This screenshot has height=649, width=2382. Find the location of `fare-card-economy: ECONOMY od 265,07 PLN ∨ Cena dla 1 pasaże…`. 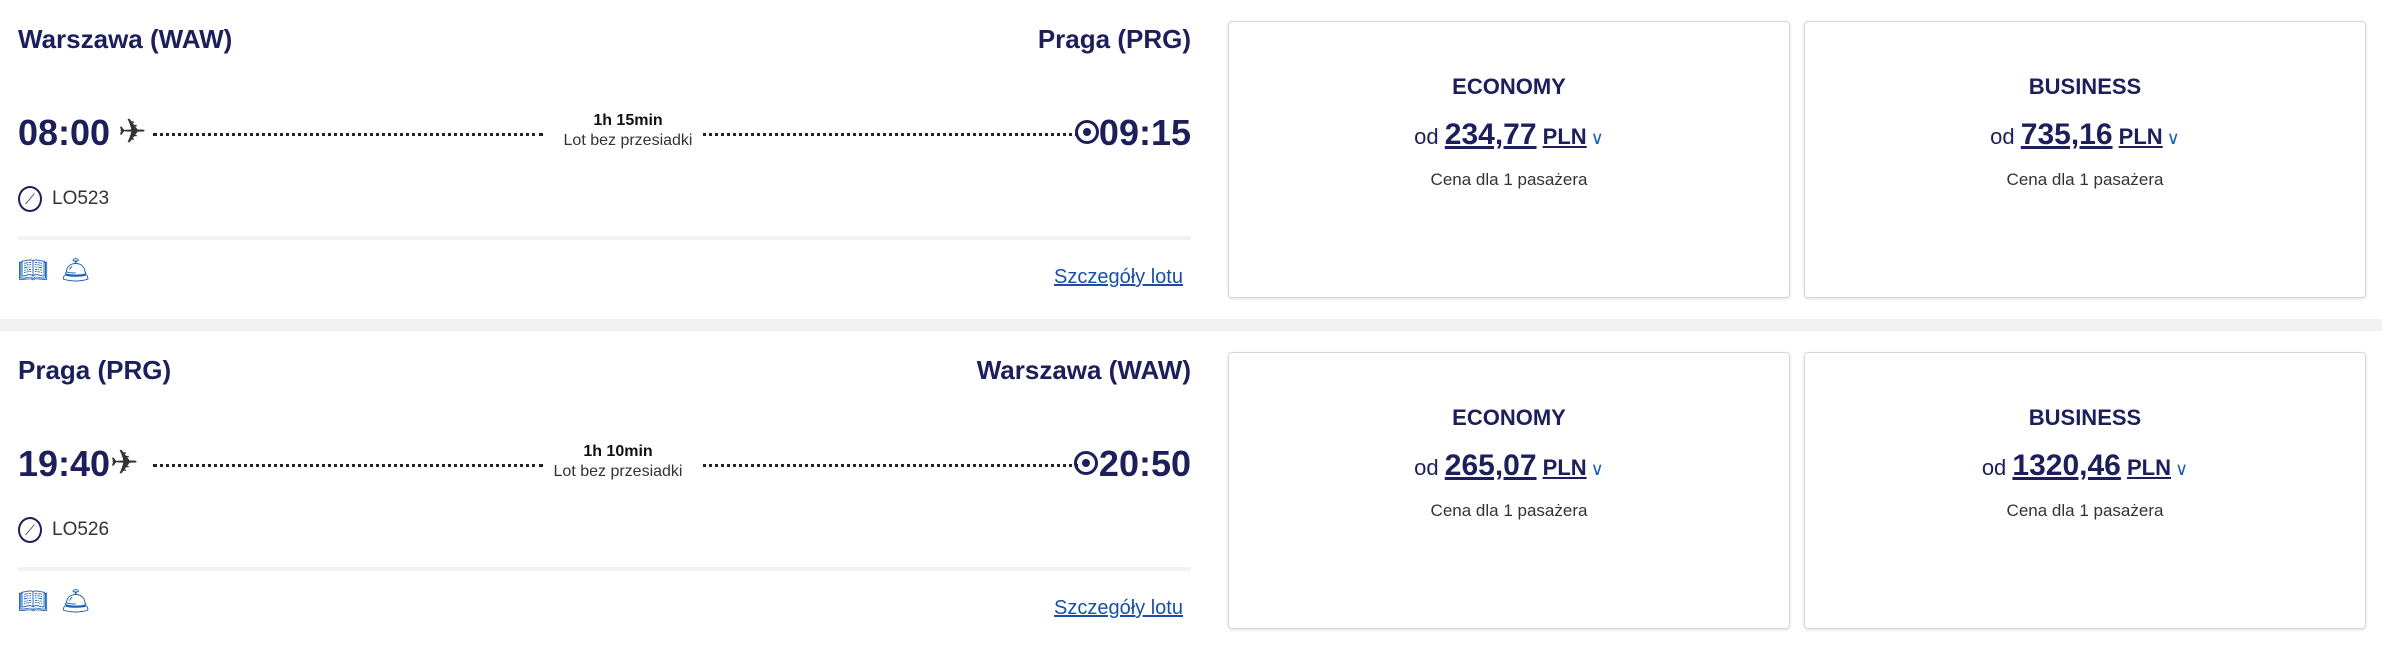

fare-card-economy: ECONOMY od 265,07 PLN ∨ Cena dla 1 pasaże… is located at coordinates (1509, 490).